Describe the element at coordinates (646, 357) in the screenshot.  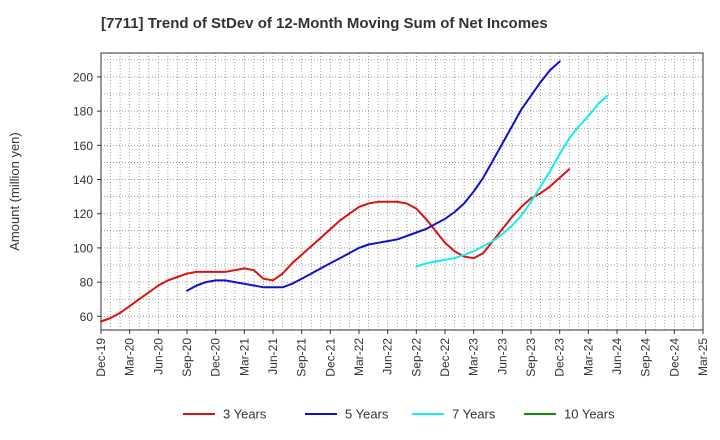
I see `x-tick-label: Sep-24` at that location.